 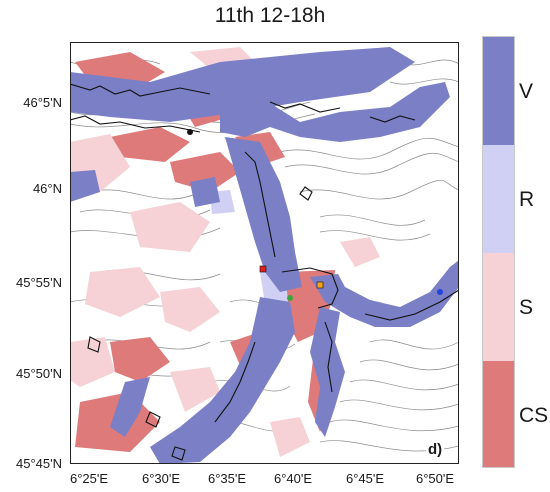 What do you see at coordinates (320, 285) in the screenshot?
I see `orange-marker` at bounding box center [320, 285].